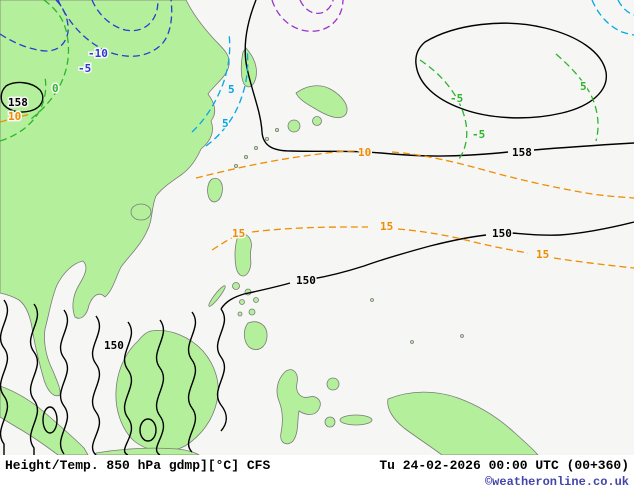 This screenshot has width=634, height=490. Describe the element at coordinates (321, 102) in the screenshot. I see `landmass-japan-honshu` at that location.